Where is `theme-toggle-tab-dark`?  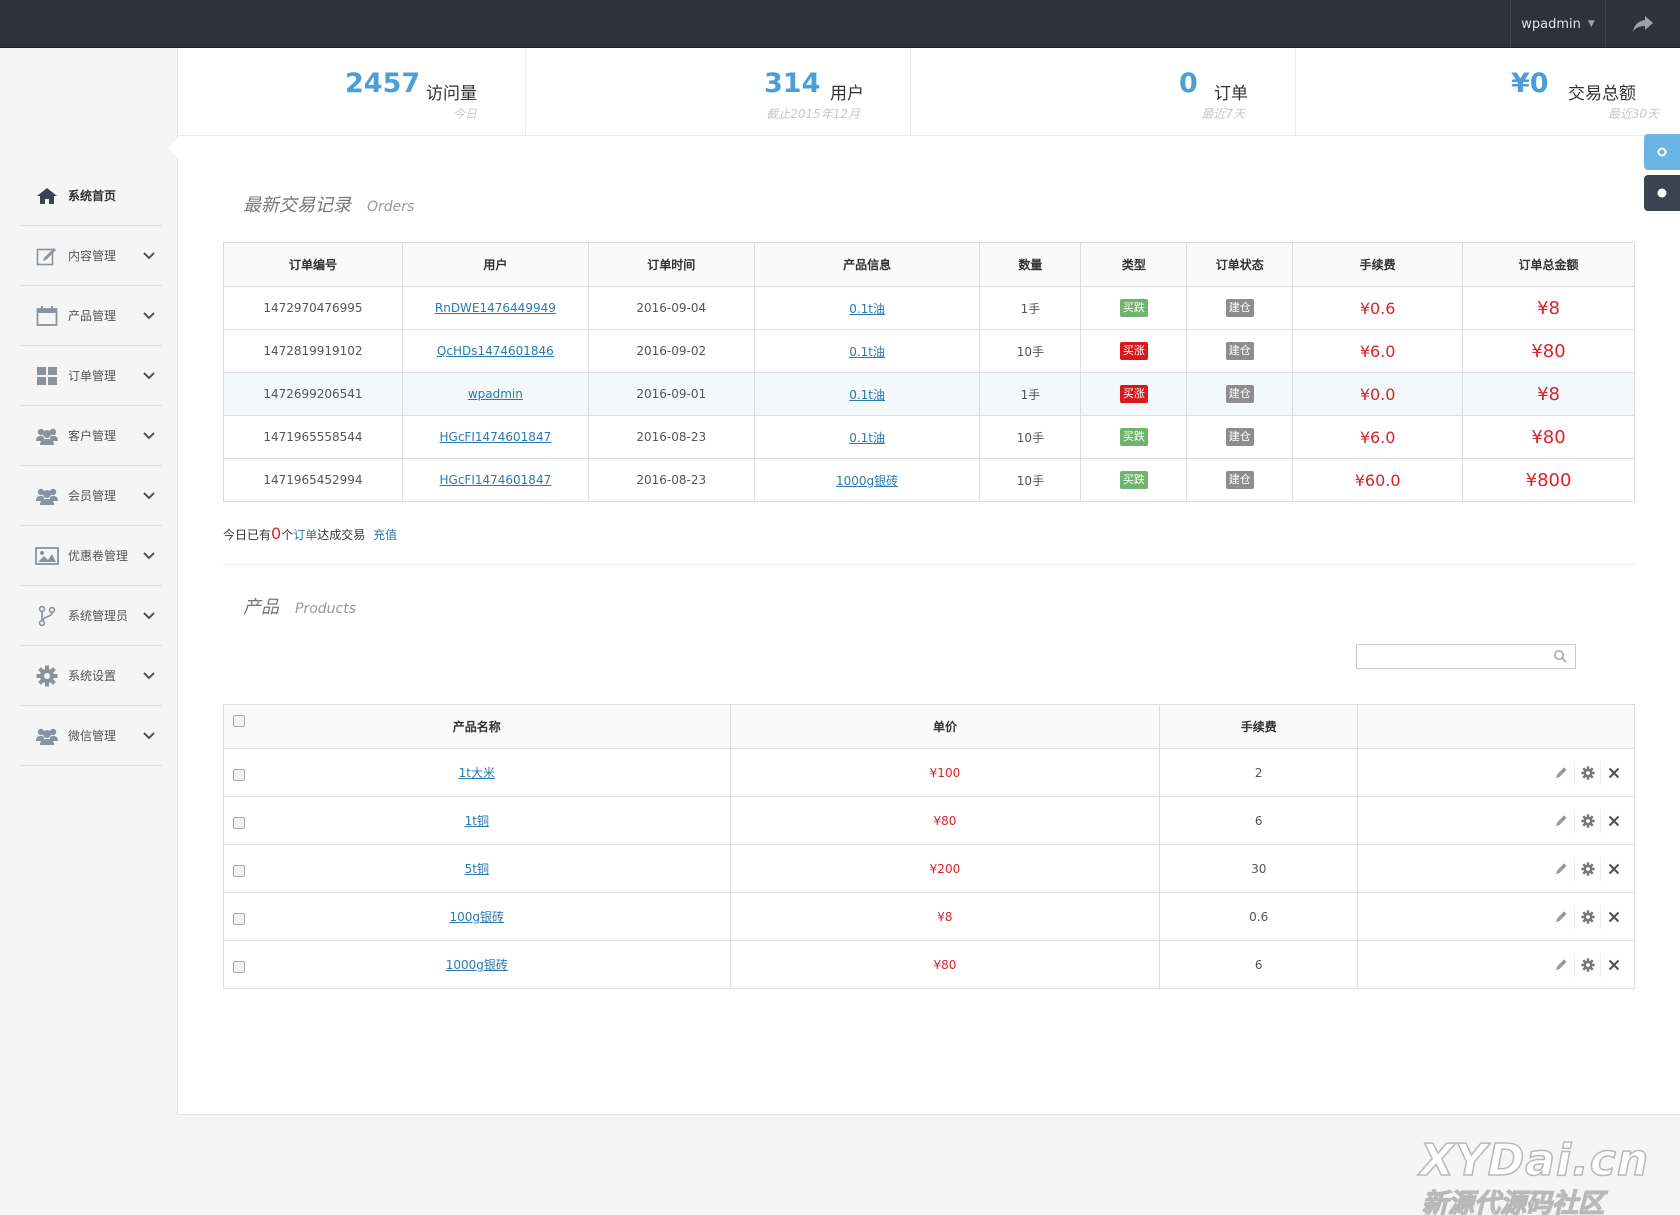
theme-toggle-tab-dark is located at coordinates (1662, 193).